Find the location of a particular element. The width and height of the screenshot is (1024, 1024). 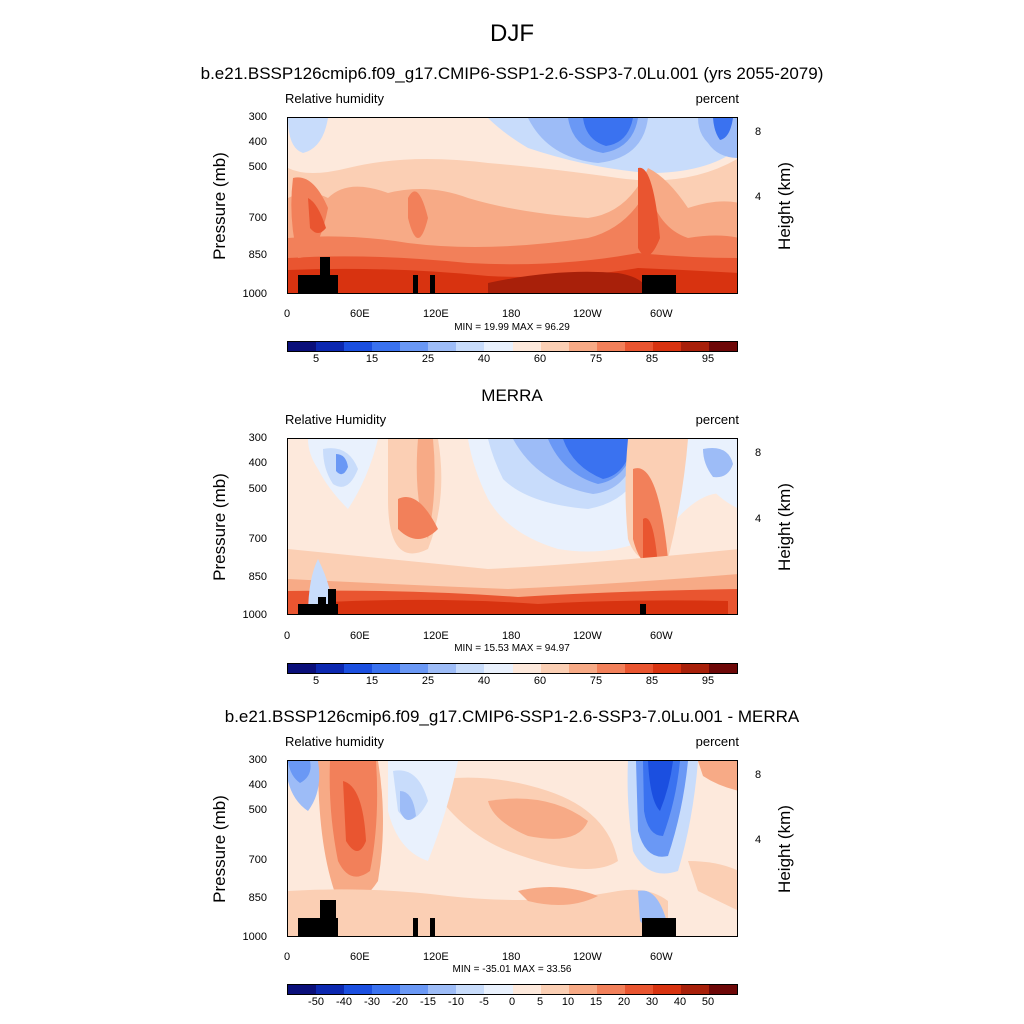

panel-3-colorbar is located at coordinates (512, 989).